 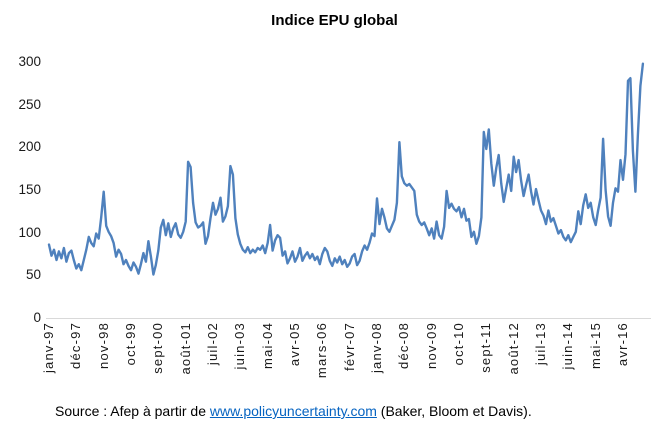 What do you see at coordinates (540, 344) in the screenshot?
I see `x-axis-label: juil-13` at bounding box center [540, 344].